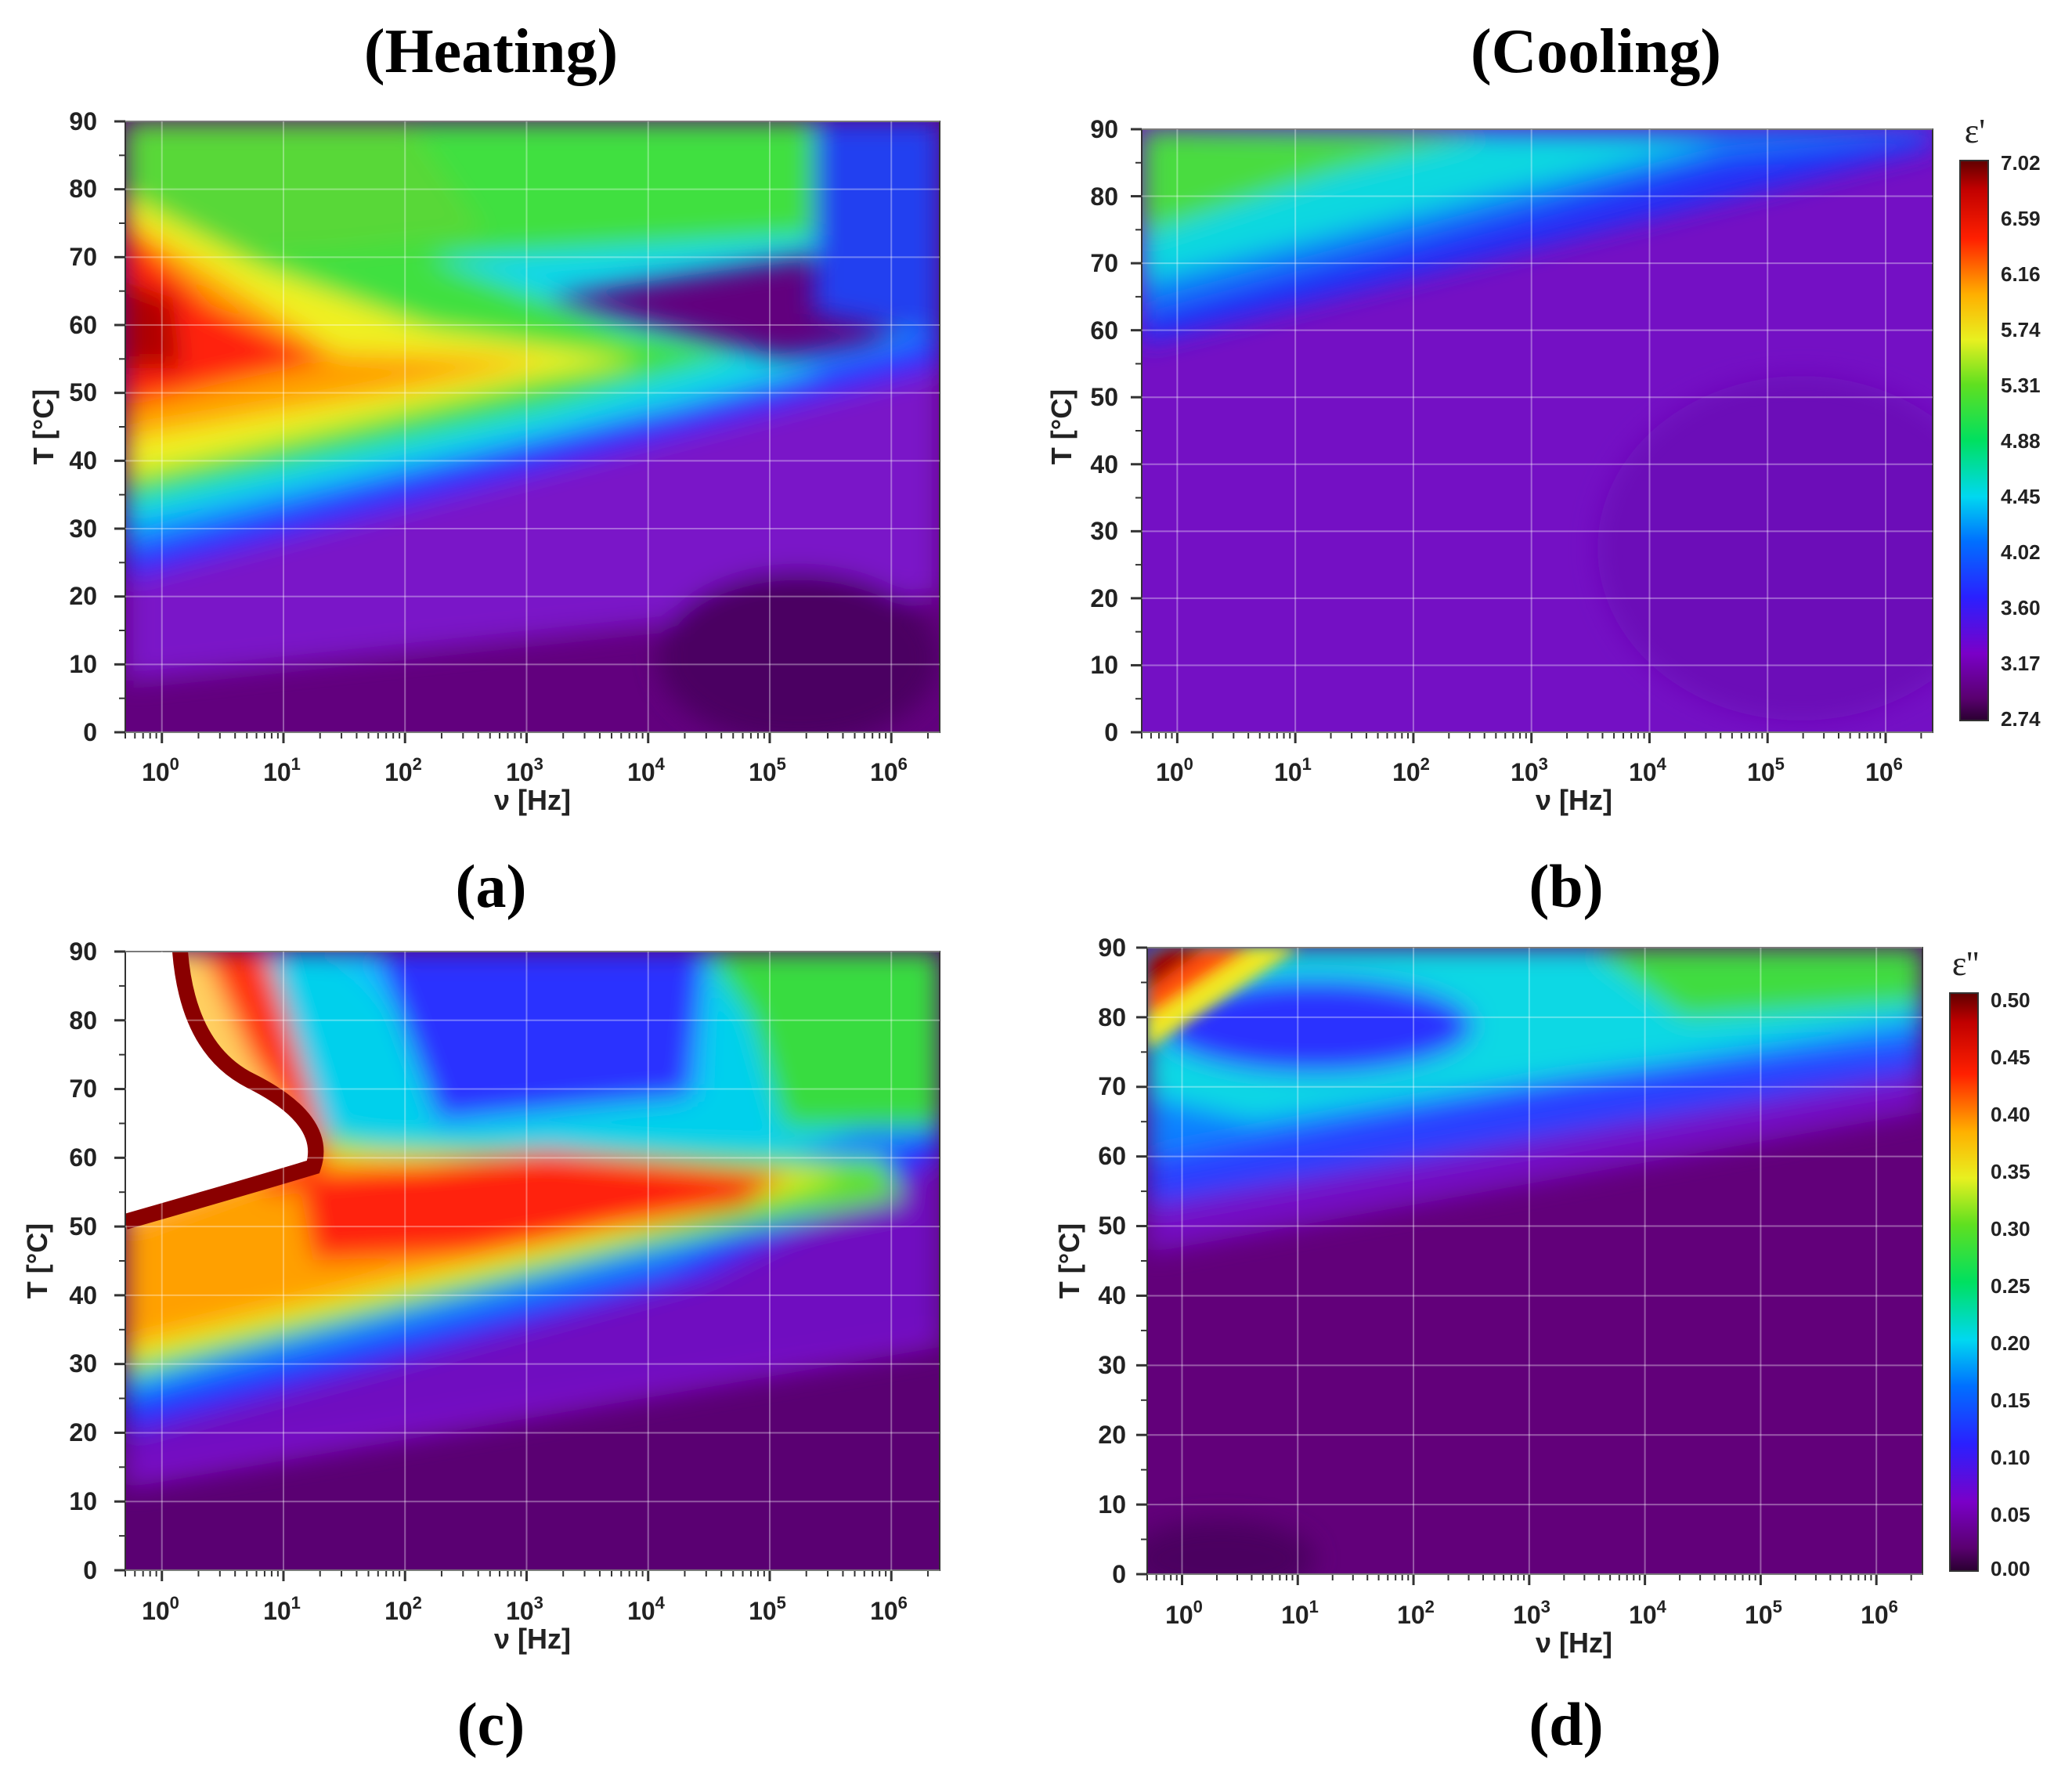 This screenshot has height=1777, width=2072. Describe the element at coordinates (2021, 719) in the screenshot. I see `cbtick-b: 2.74` at that location.